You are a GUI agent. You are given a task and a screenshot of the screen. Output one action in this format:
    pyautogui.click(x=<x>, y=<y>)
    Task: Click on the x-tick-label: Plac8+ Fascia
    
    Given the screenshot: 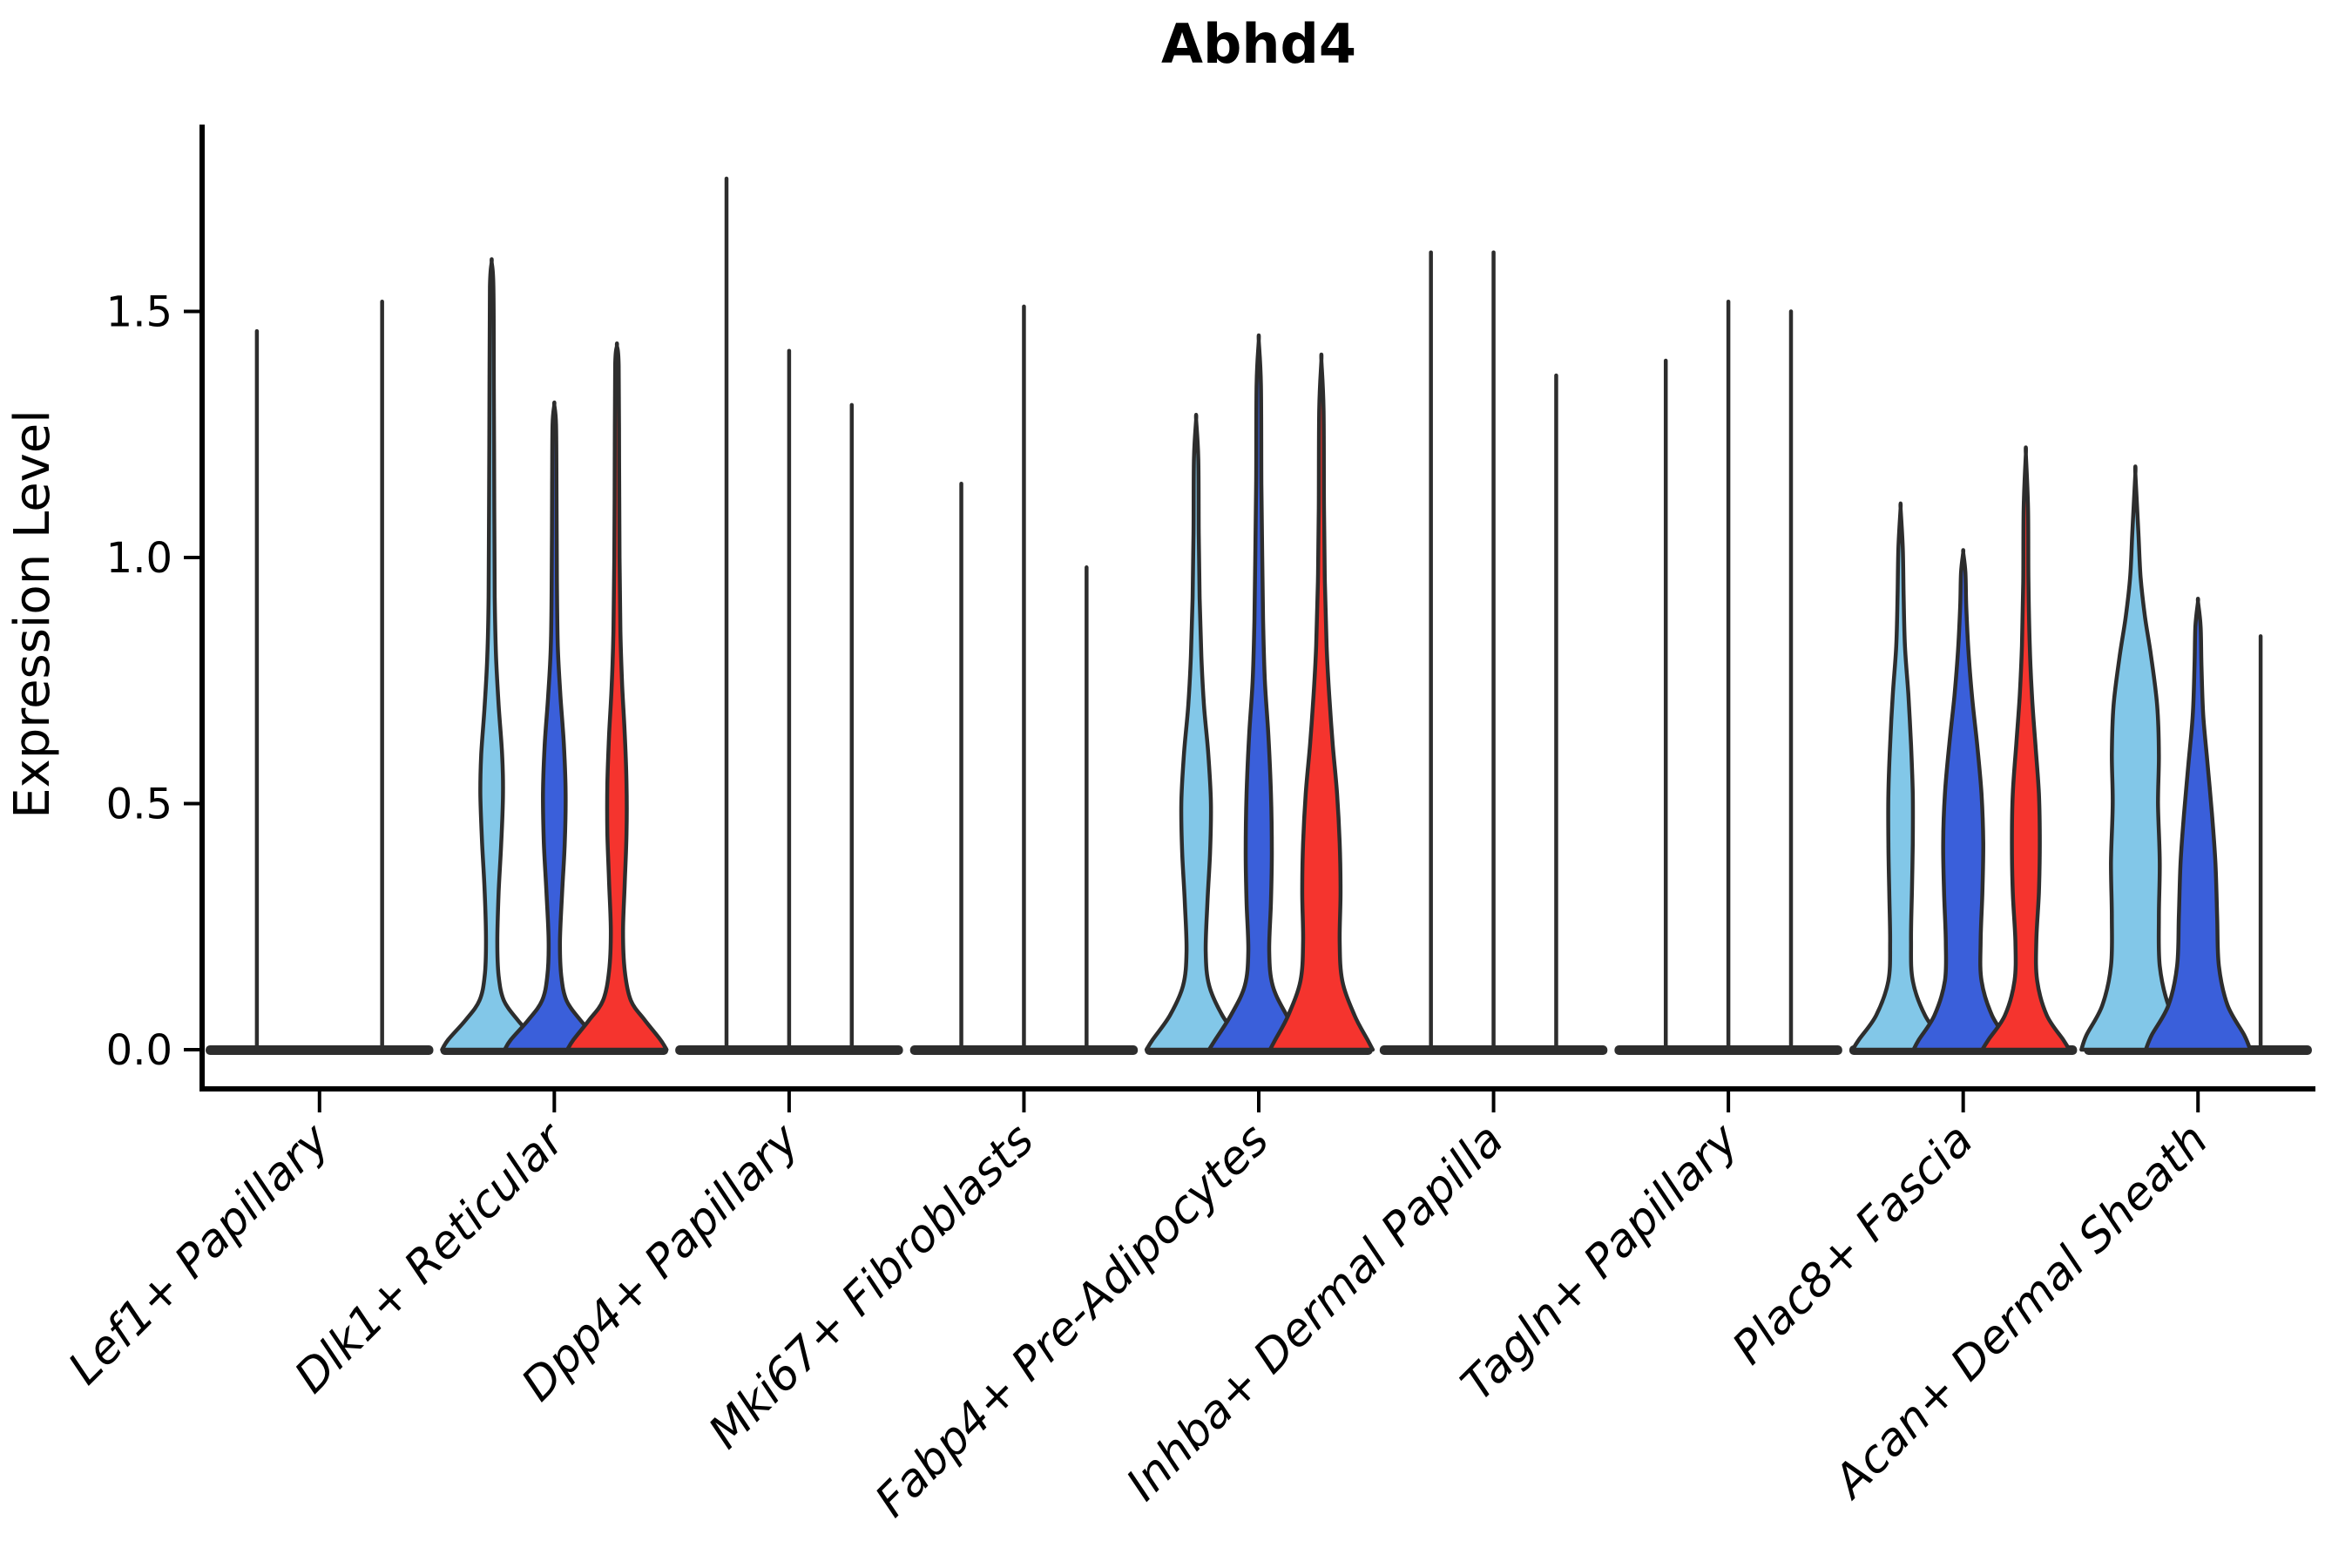 What is the action you would take?
    pyautogui.click(x=1854, y=1244)
    